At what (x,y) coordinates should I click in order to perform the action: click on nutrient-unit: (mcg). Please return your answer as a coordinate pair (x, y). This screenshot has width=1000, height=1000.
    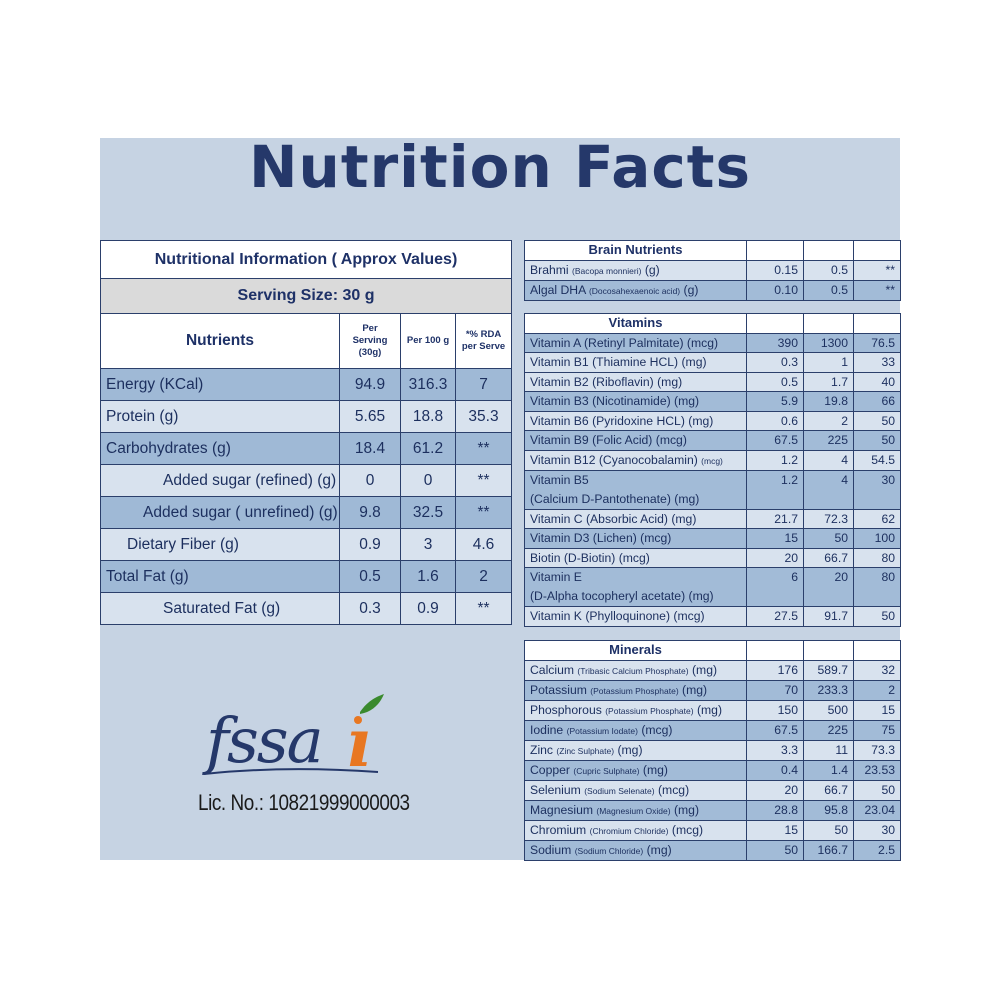
    Looking at the image, I should click on (657, 729).